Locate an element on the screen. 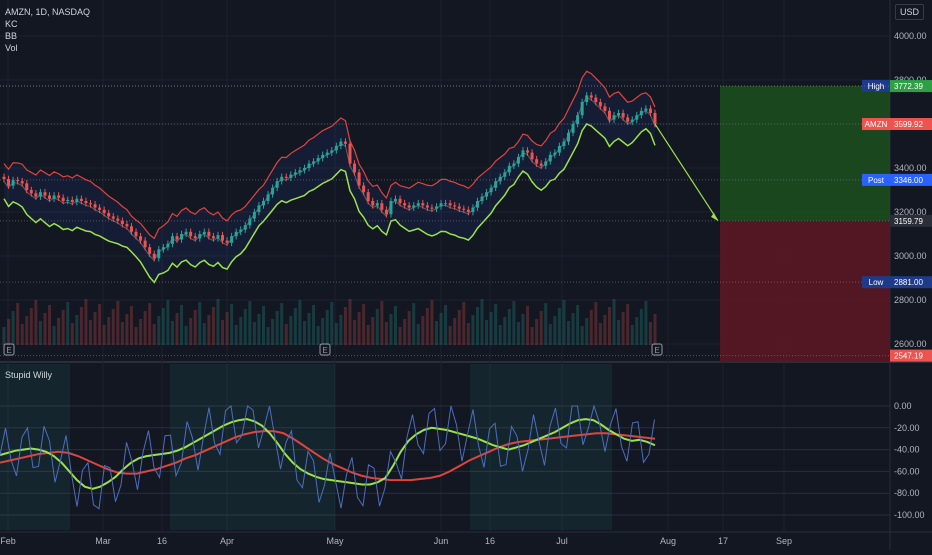 This screenshot has height=555, width=932. indicator-kc: KC is located at coordinates (11, 24).